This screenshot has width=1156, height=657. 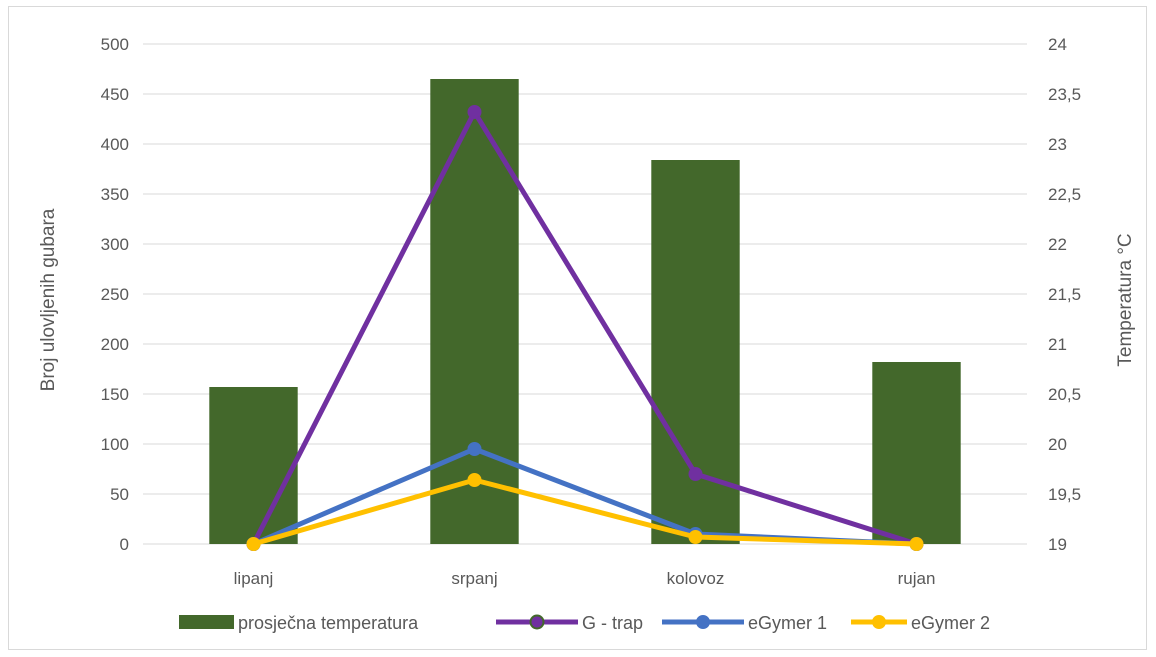 I want to click on x-tick-label: kolovoz, so click(x=696, y=578).